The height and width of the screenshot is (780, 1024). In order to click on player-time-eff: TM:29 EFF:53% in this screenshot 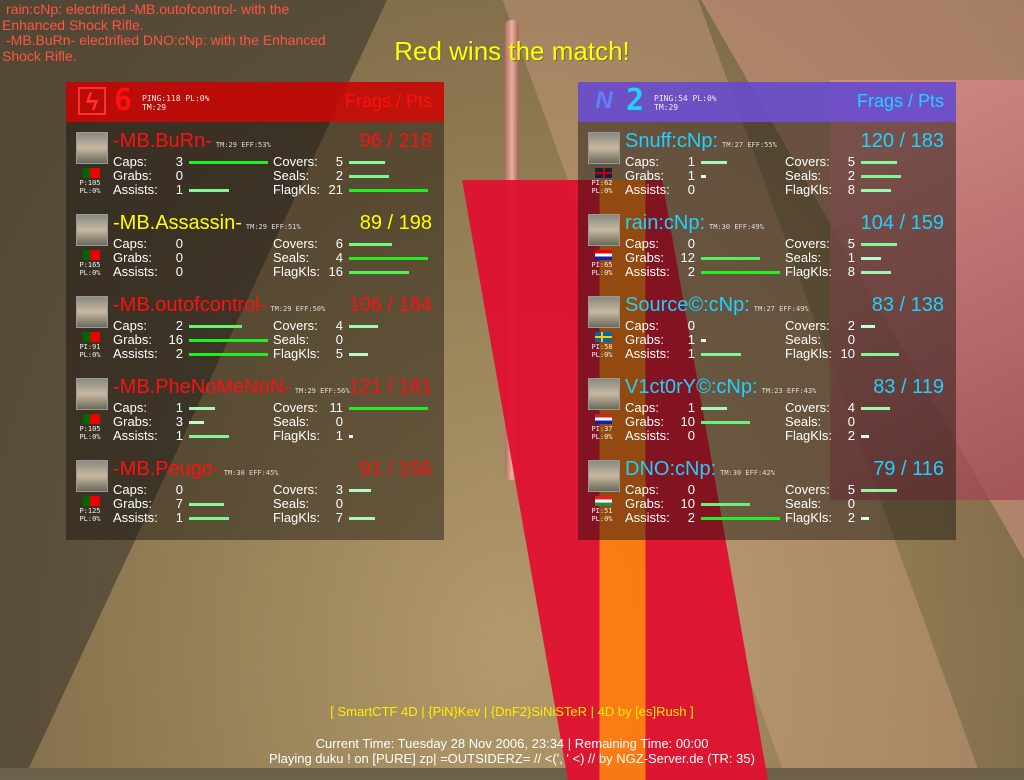, I will do `click(243, 145)`.